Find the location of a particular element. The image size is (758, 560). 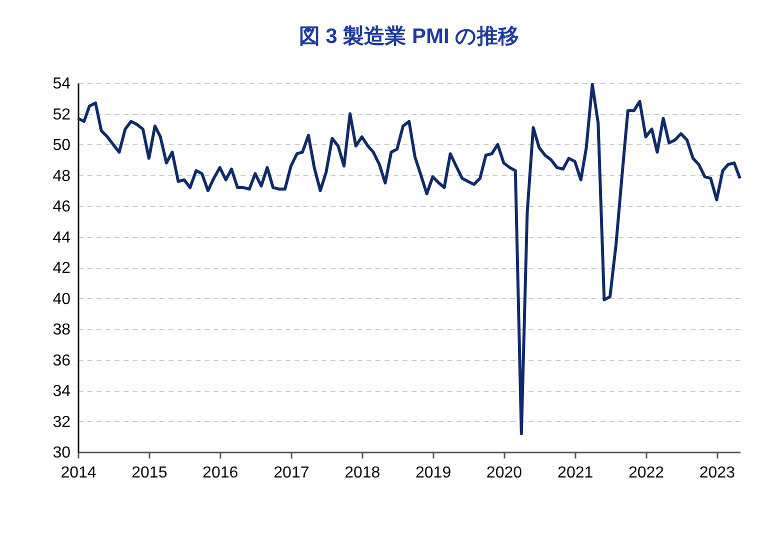

x-tick-label: 2015 is located at coordinates (150, 473).